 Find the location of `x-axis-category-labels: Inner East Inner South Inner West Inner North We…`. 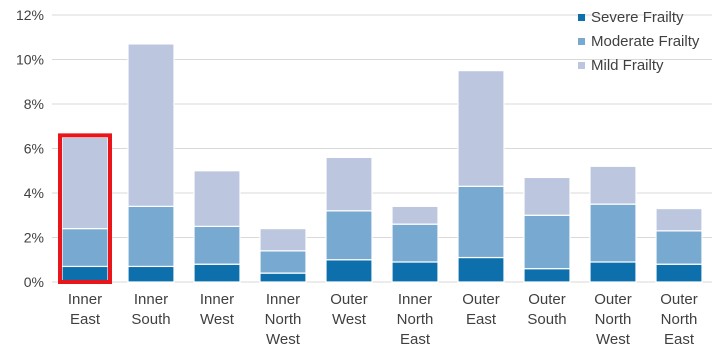

x-axis-category-labels: Inner East Inner South Inner West Inner North We… is located at coordinates (383, 319).